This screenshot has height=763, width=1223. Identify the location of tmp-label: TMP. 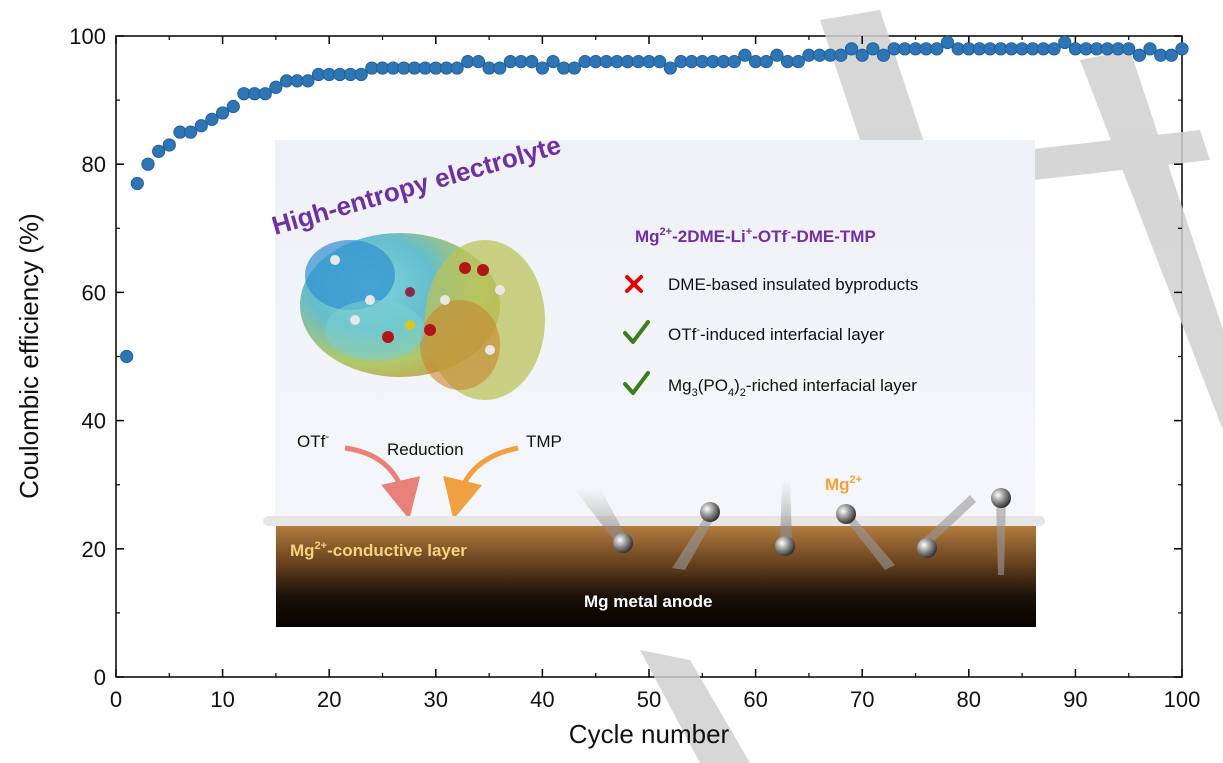
(544, 441).